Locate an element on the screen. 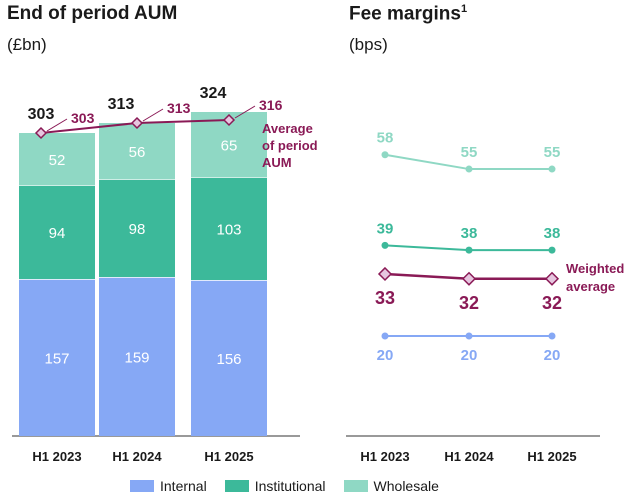 This screenshot has height=499, width=633. bar-institutional-h1-2024 is located at coordinates (137, 228).